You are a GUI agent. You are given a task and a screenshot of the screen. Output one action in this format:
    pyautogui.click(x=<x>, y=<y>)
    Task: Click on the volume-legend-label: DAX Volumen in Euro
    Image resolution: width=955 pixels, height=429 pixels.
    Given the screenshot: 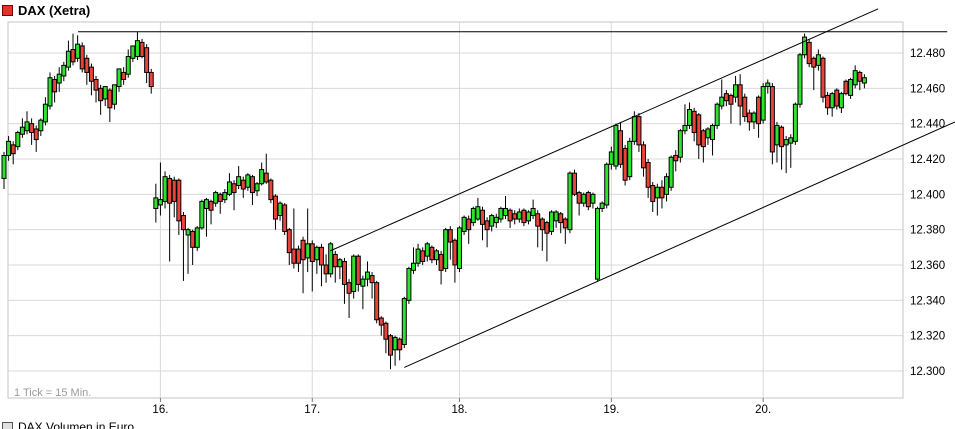 What is the action you would take?
    pyautogui.click(x=76, y=424)
    